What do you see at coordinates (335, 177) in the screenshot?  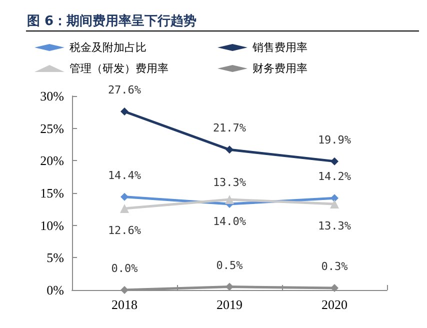 I see `data-label: 14.2%` at bounding box center [335, 177].